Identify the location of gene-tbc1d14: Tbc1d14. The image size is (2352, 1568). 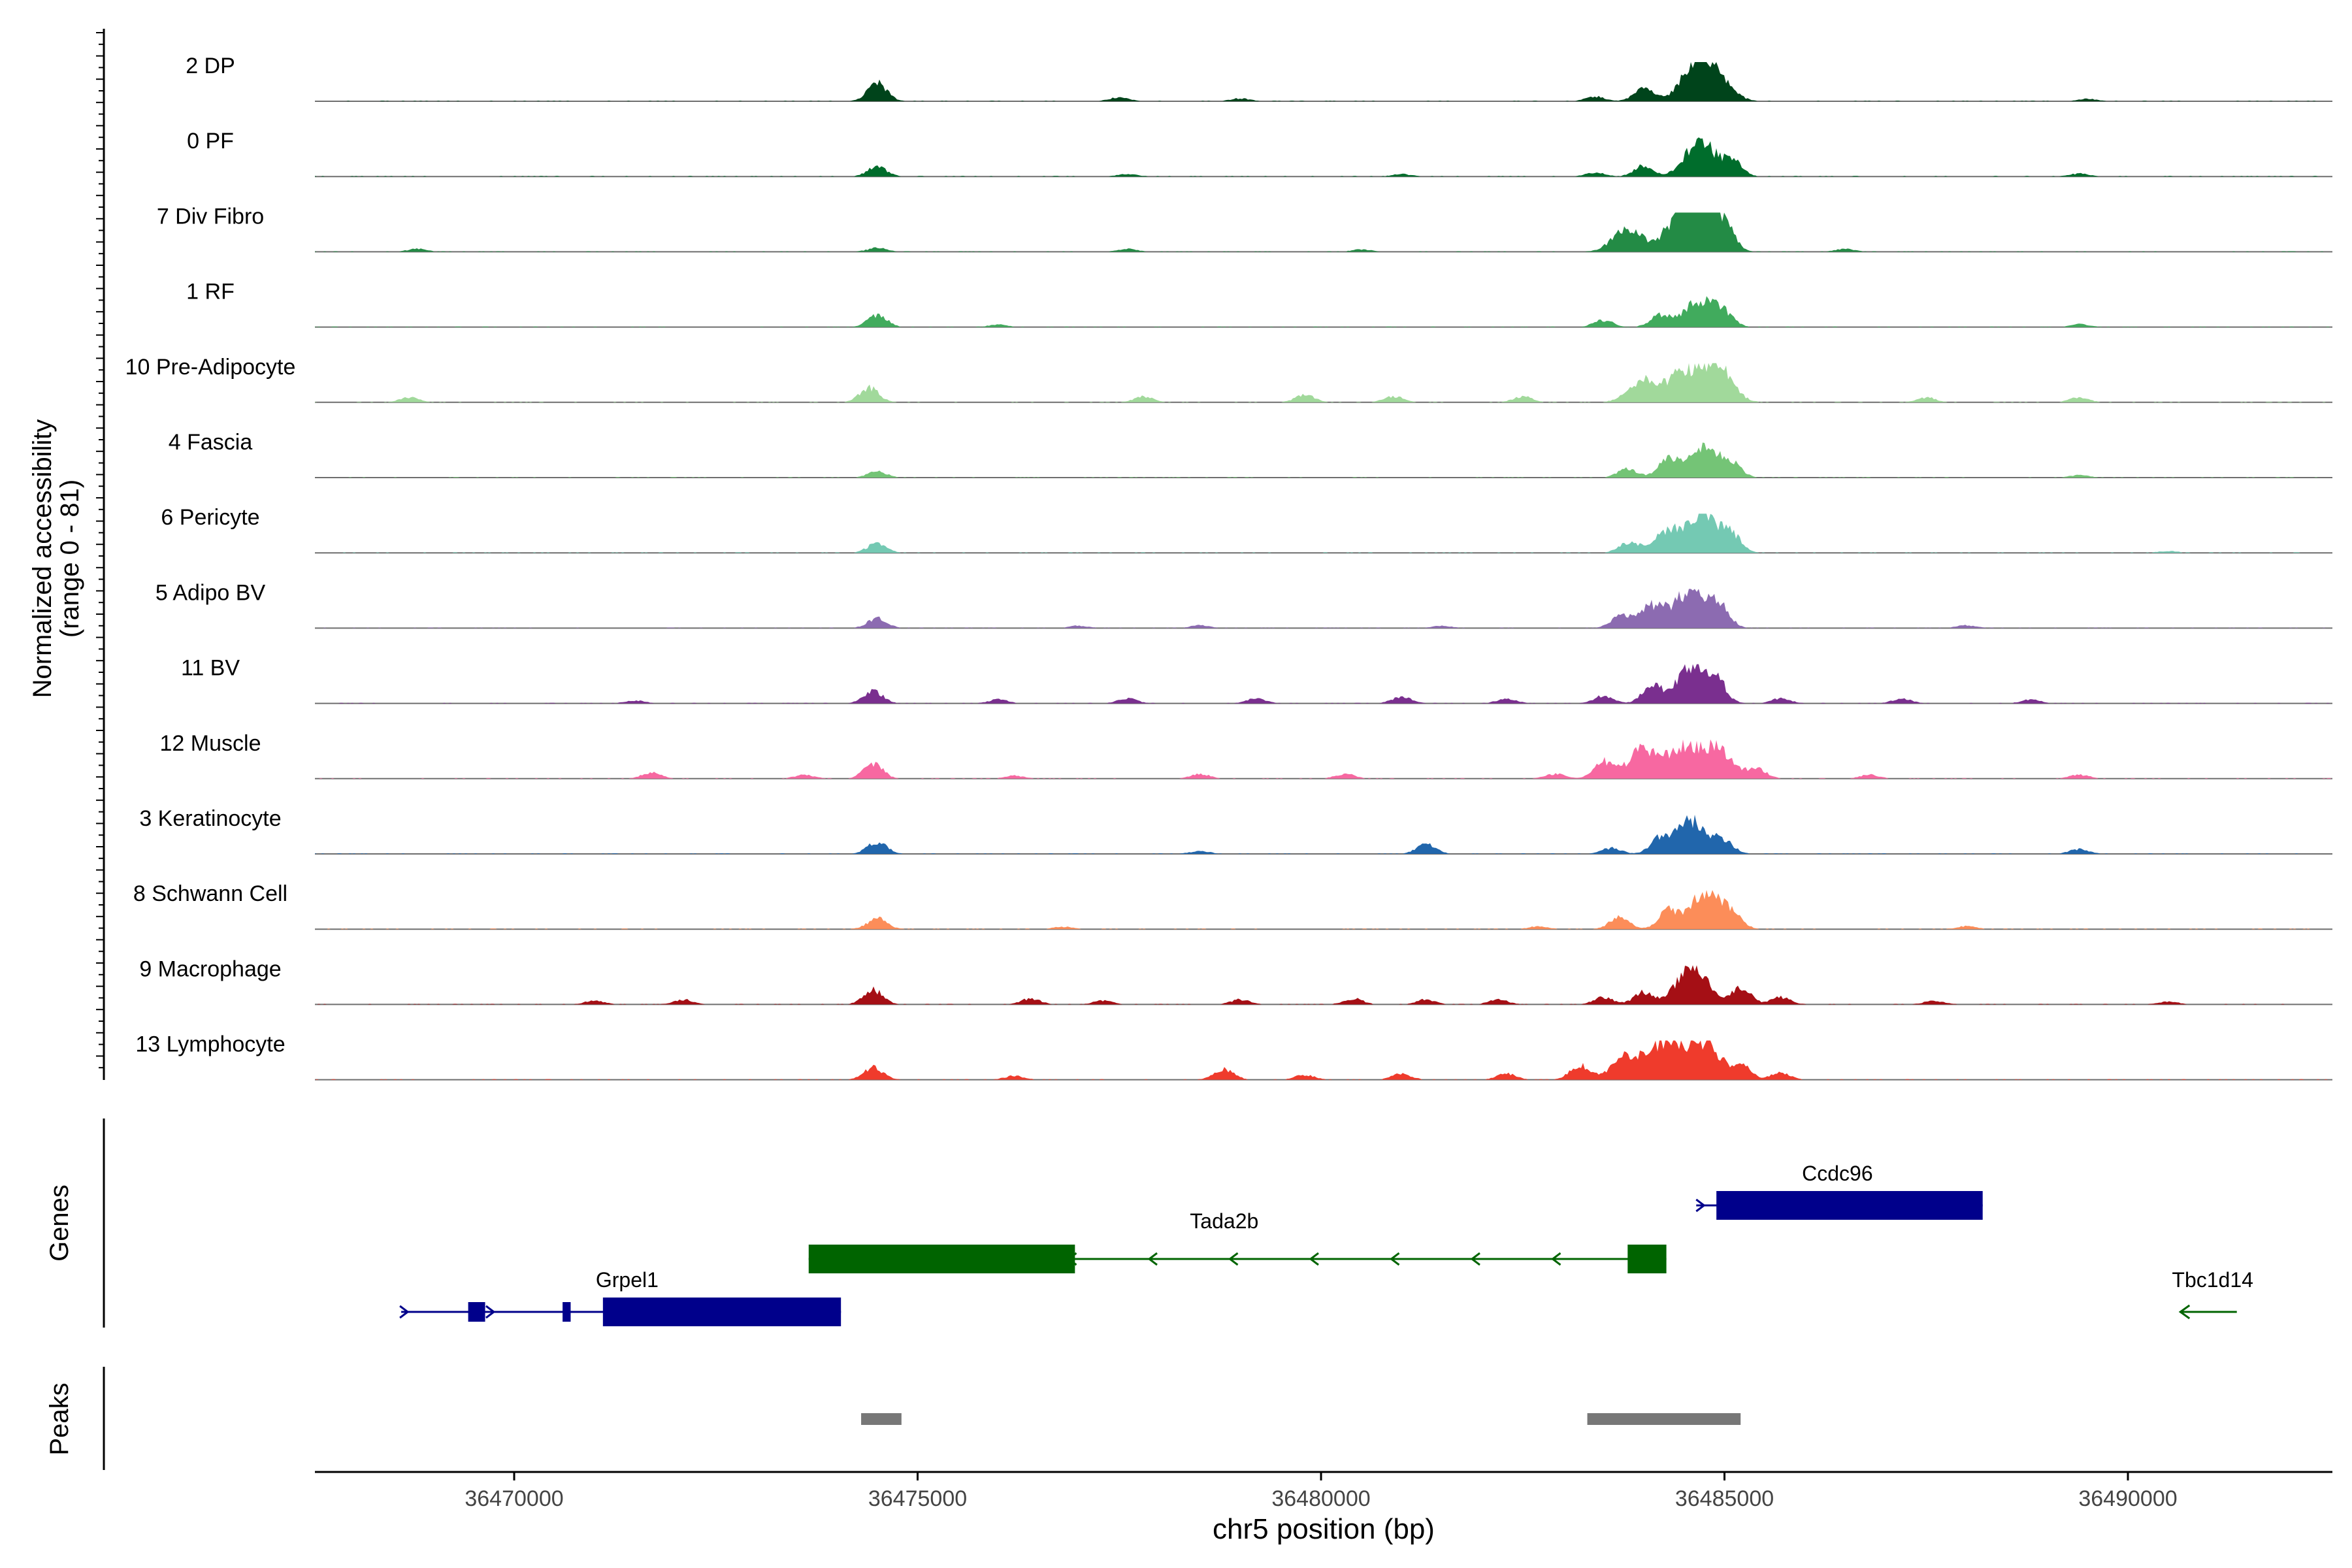
(2212, 1294).